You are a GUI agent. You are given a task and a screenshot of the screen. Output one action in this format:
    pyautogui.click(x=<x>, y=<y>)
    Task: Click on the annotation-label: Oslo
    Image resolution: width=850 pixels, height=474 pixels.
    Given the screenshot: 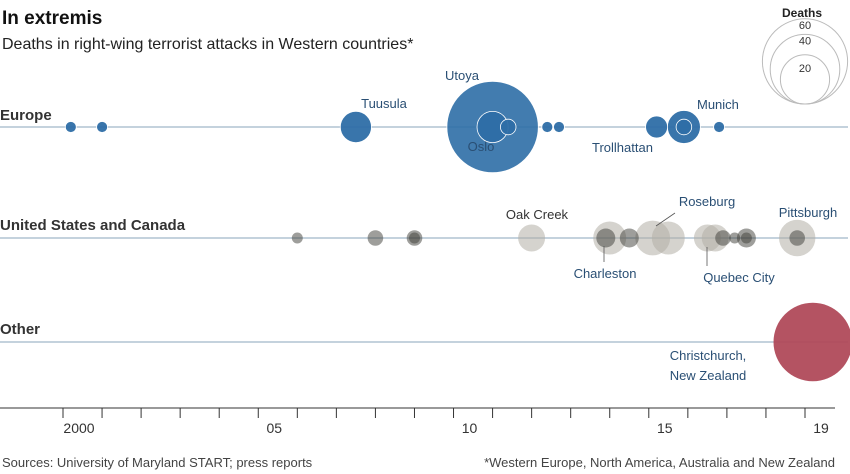 What is the action you would take?
    pyautogui.click(x=481, y=146)
    